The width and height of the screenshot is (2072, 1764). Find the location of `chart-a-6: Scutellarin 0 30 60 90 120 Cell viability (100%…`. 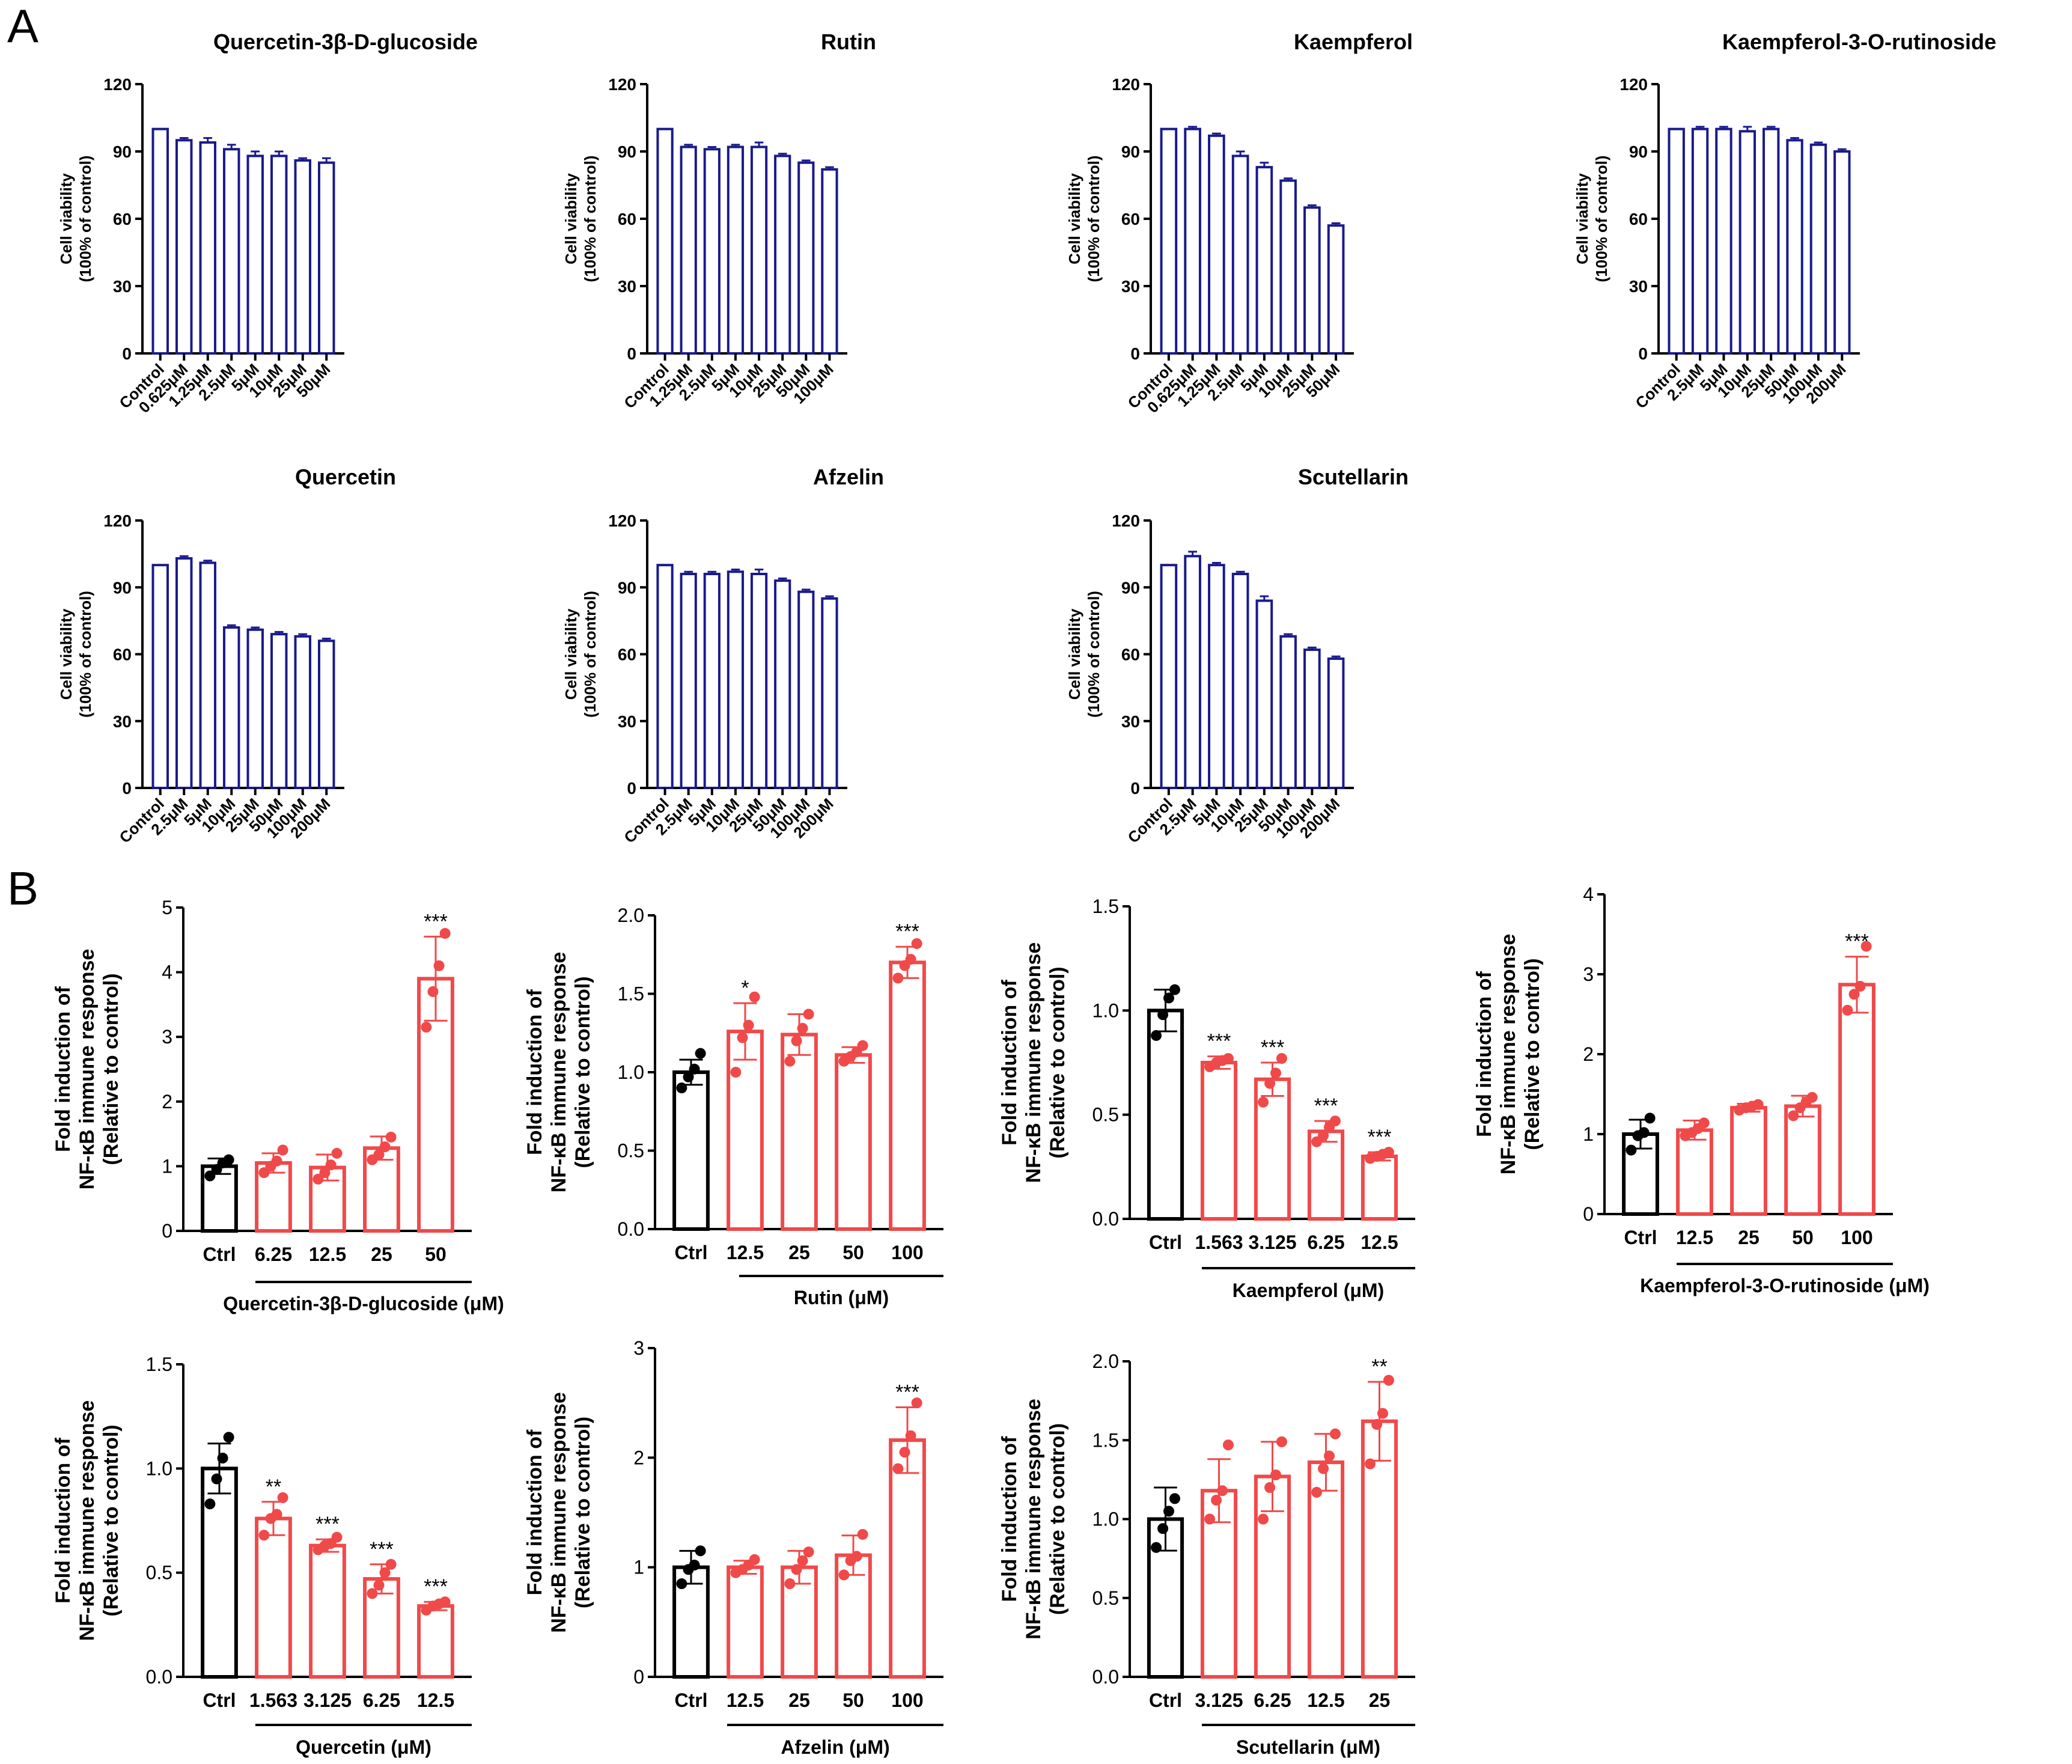

chart-a-6: Scutellarin 0 30 60 90 120 Cell viability (100%… is located at coordinates (1237, 656).